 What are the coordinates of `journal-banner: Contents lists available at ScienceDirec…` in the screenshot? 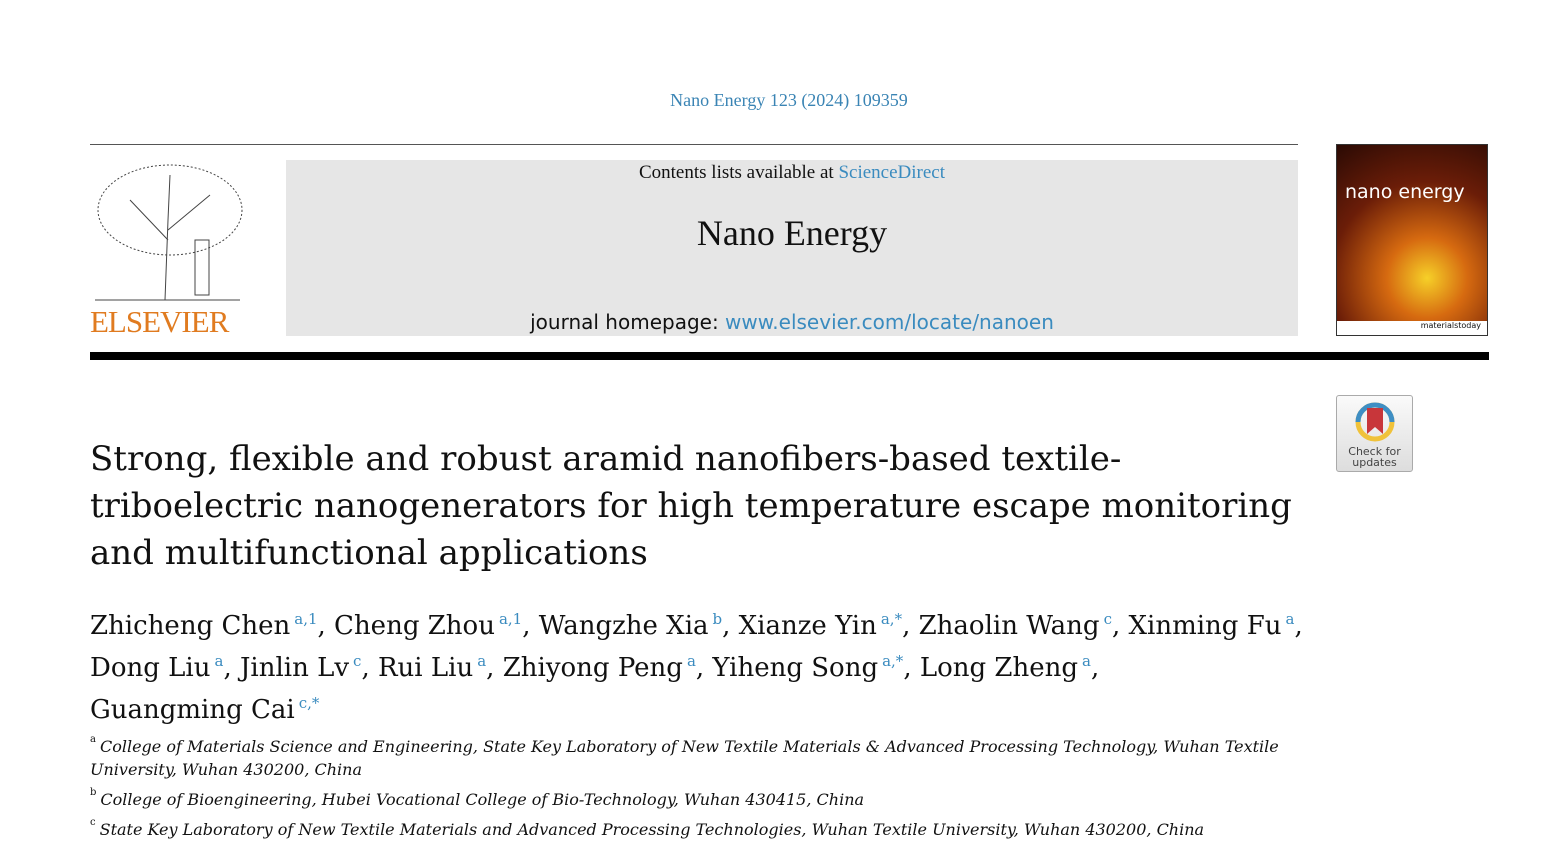 It's located at (792, 248).